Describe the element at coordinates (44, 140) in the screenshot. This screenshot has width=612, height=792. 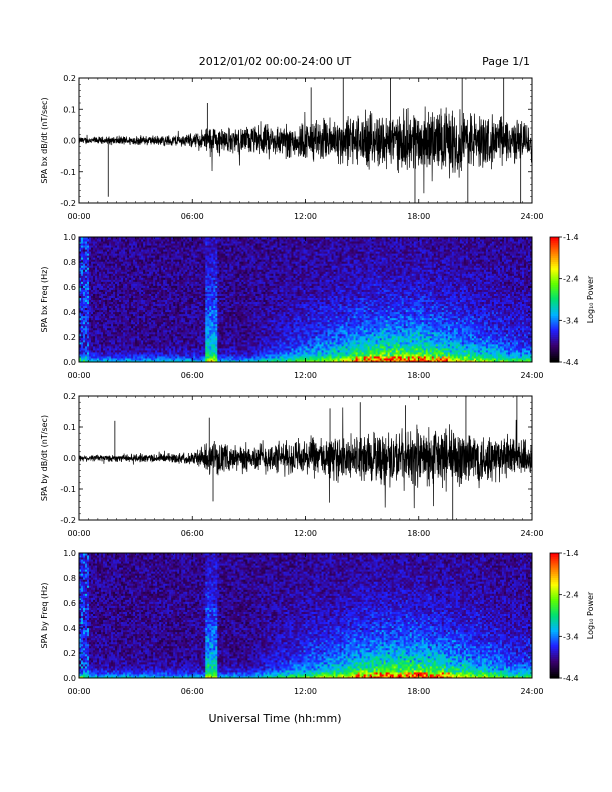
I see `y-axis-label: SPA bx dB/dt (nT/sec)` at that location.